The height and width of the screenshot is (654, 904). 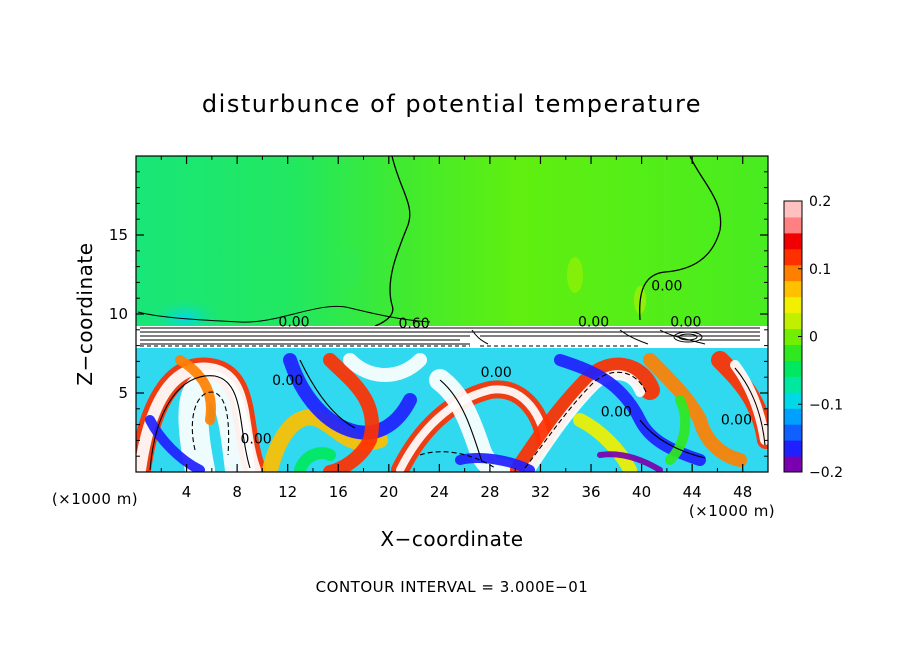 What do you see at coordinates (540, 492) in the screenshot?
I see `x-tick-label: 32` at bounding box center [540, 492].